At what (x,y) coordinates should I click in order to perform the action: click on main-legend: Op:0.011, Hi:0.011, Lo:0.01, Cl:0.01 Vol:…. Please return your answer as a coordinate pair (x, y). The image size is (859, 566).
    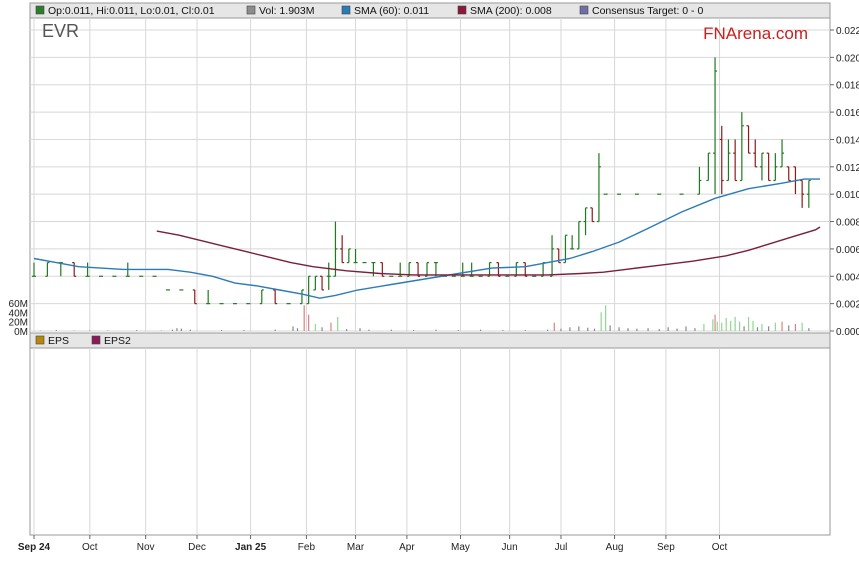
    Looking at the image, I should click on (369, 11).